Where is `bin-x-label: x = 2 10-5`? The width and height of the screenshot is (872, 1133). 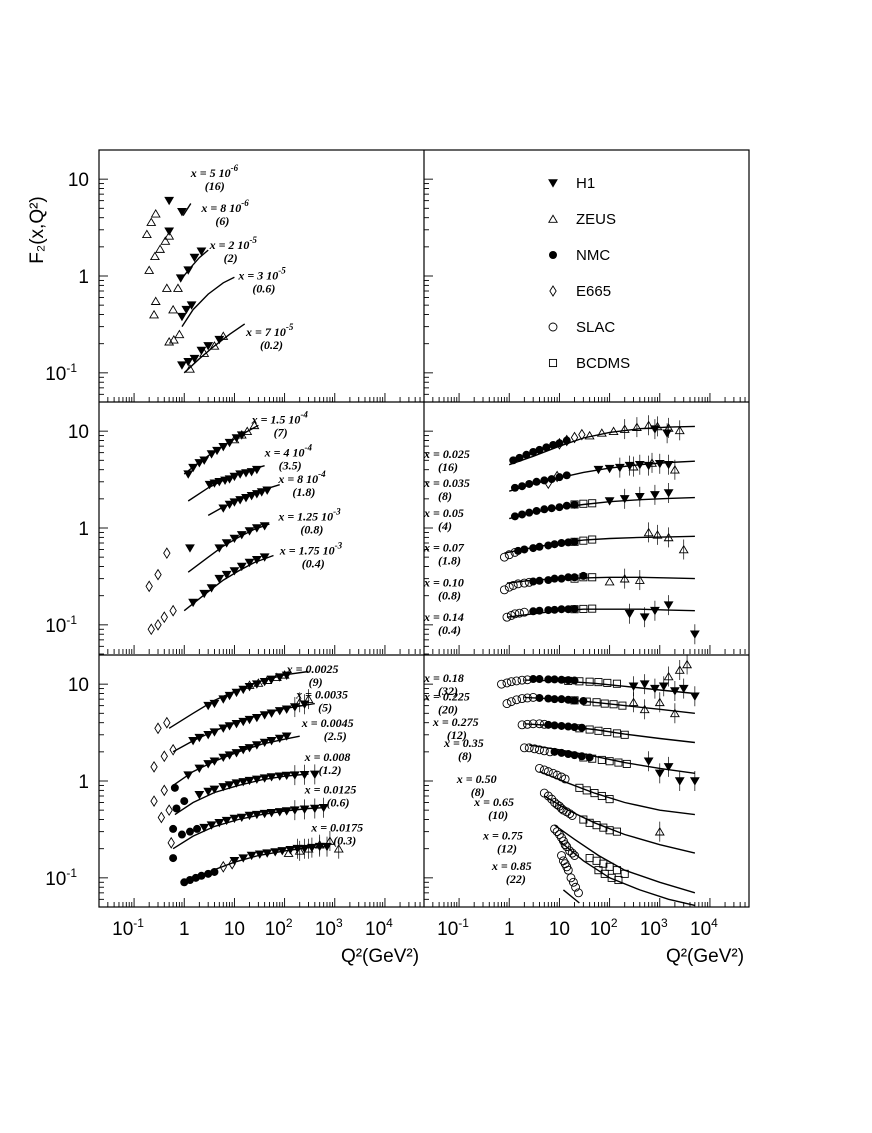
bin-x-label: x = 2 10-5 is located at coordinates (233, 243).